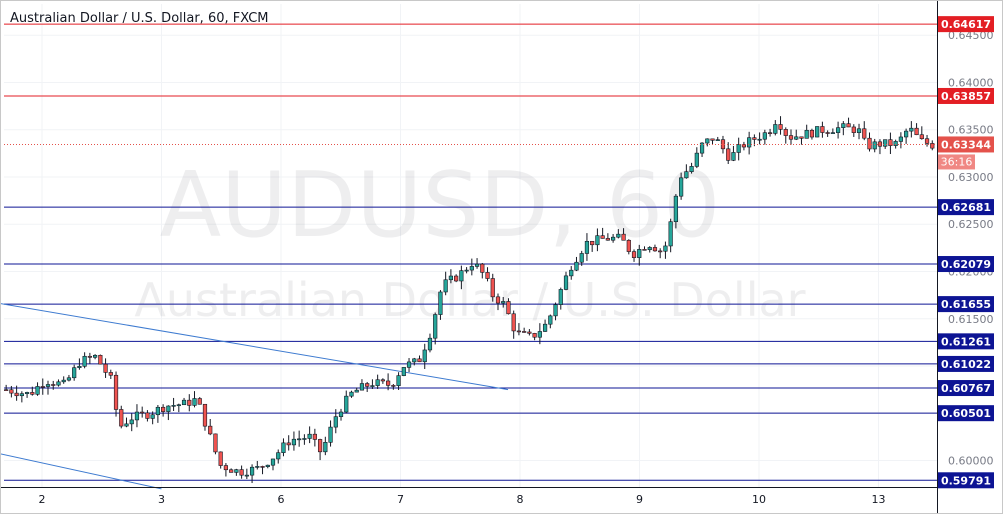 The image size is (1003, 514). Describe the element at coordinates (759, 499) in the screenshot. I see `x-tick-label: 10` at that location.